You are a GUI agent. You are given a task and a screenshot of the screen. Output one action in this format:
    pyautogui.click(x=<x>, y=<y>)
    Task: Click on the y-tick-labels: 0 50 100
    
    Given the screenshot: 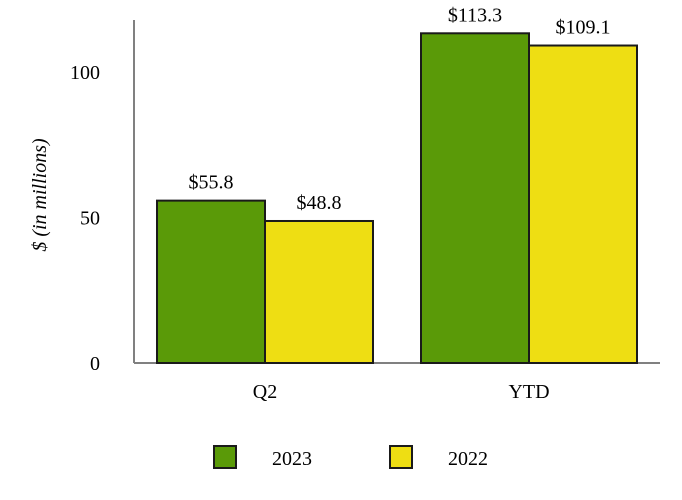 What is the action you would take?
    pyautogui.click(x=85, y=218)
    